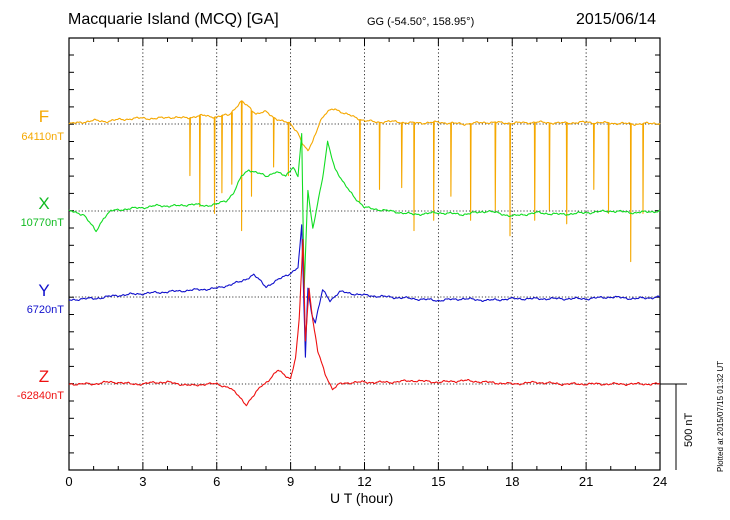 This screenshot has height=520, width=730. I want to click on series-name-y: Y, so click(44, 290).